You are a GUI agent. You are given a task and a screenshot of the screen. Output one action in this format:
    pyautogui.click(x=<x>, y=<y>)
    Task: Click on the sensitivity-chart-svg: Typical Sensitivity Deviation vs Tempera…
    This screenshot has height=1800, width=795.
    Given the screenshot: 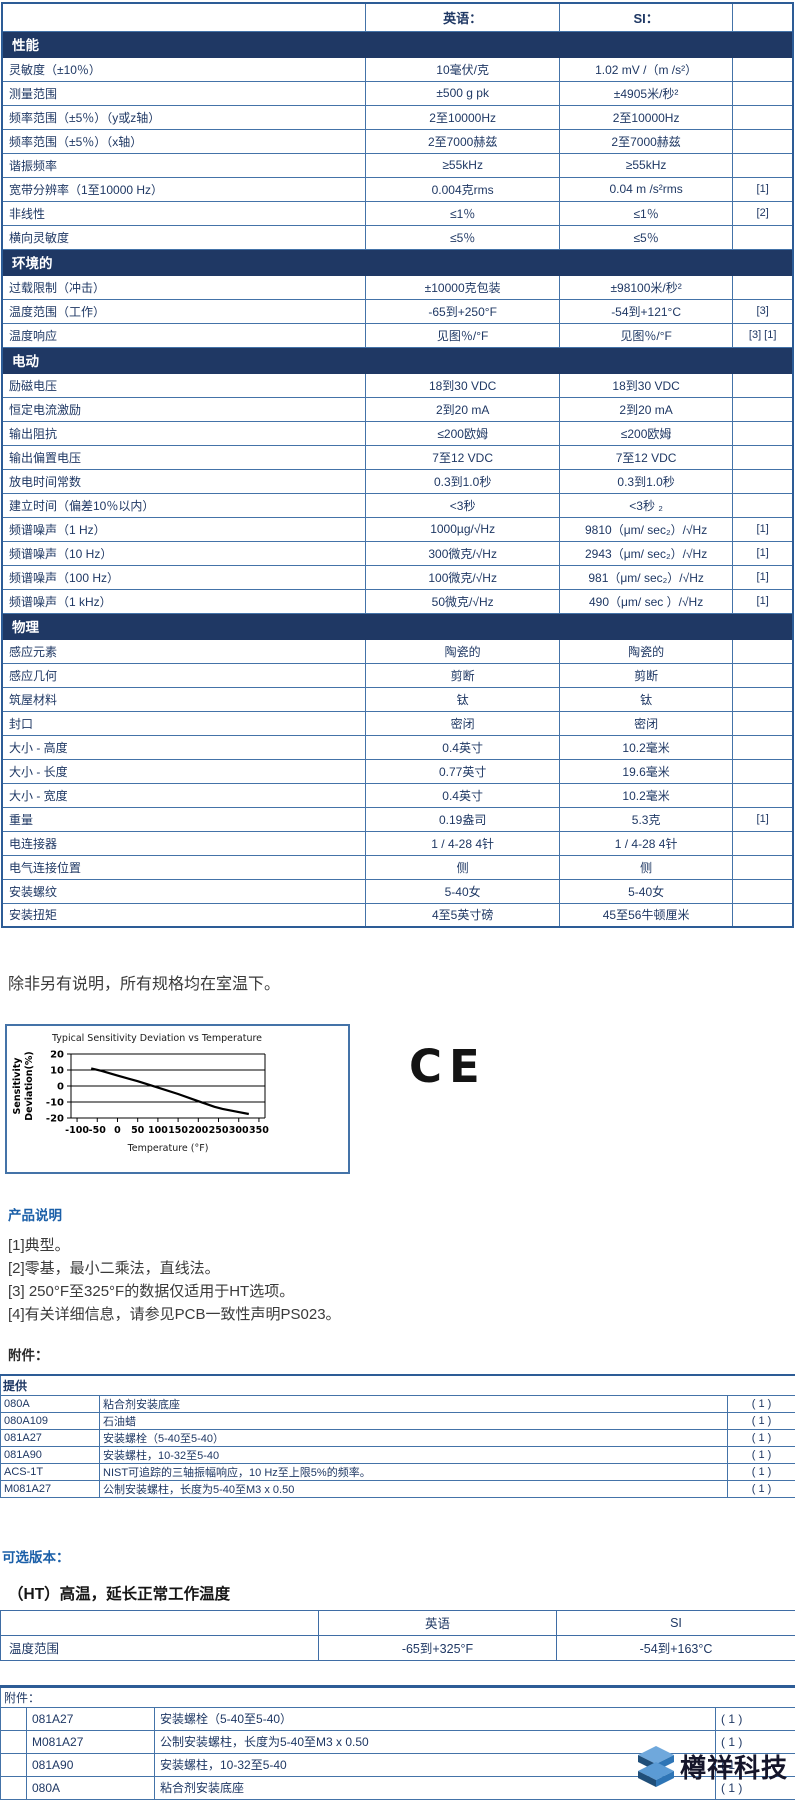 What is the action you would take?
    pyautogui.click(x=177, y=1099)
    